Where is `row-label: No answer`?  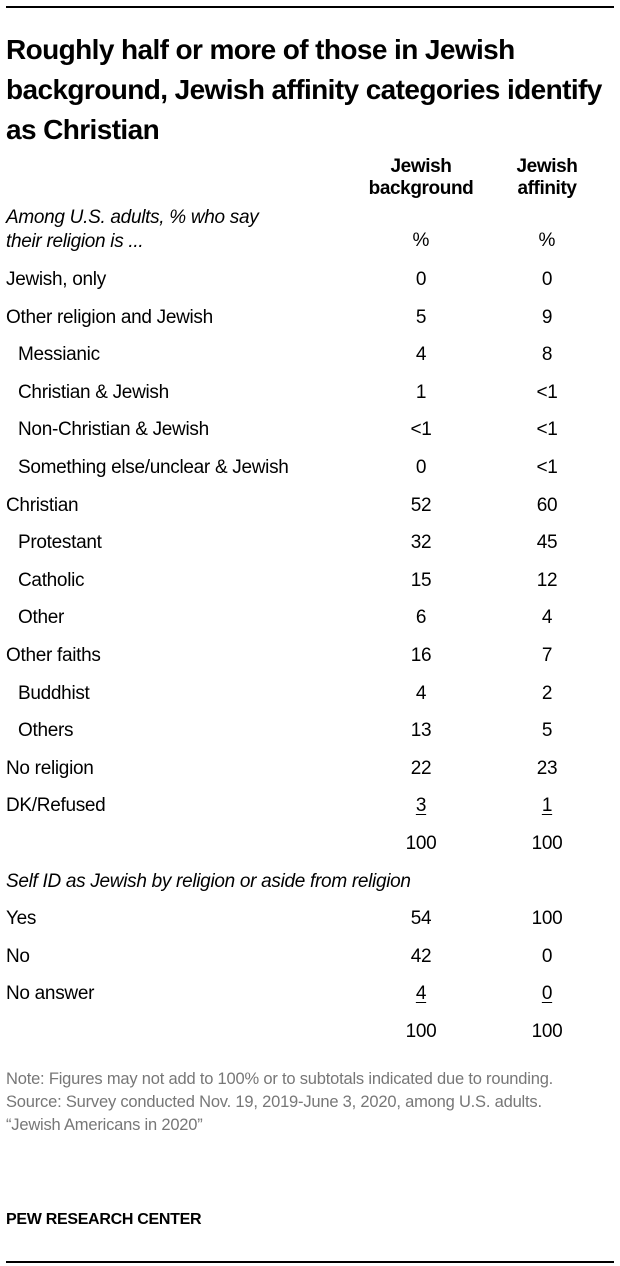 row-label: No answer is located at coordinates (50, 994).